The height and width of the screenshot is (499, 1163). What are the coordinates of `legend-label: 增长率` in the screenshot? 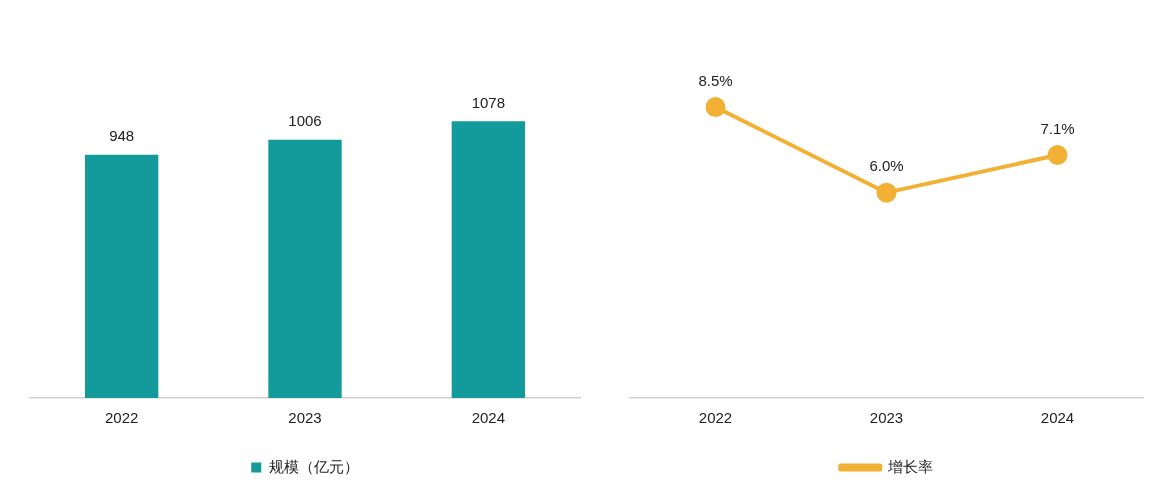 It's located at (909, 466).